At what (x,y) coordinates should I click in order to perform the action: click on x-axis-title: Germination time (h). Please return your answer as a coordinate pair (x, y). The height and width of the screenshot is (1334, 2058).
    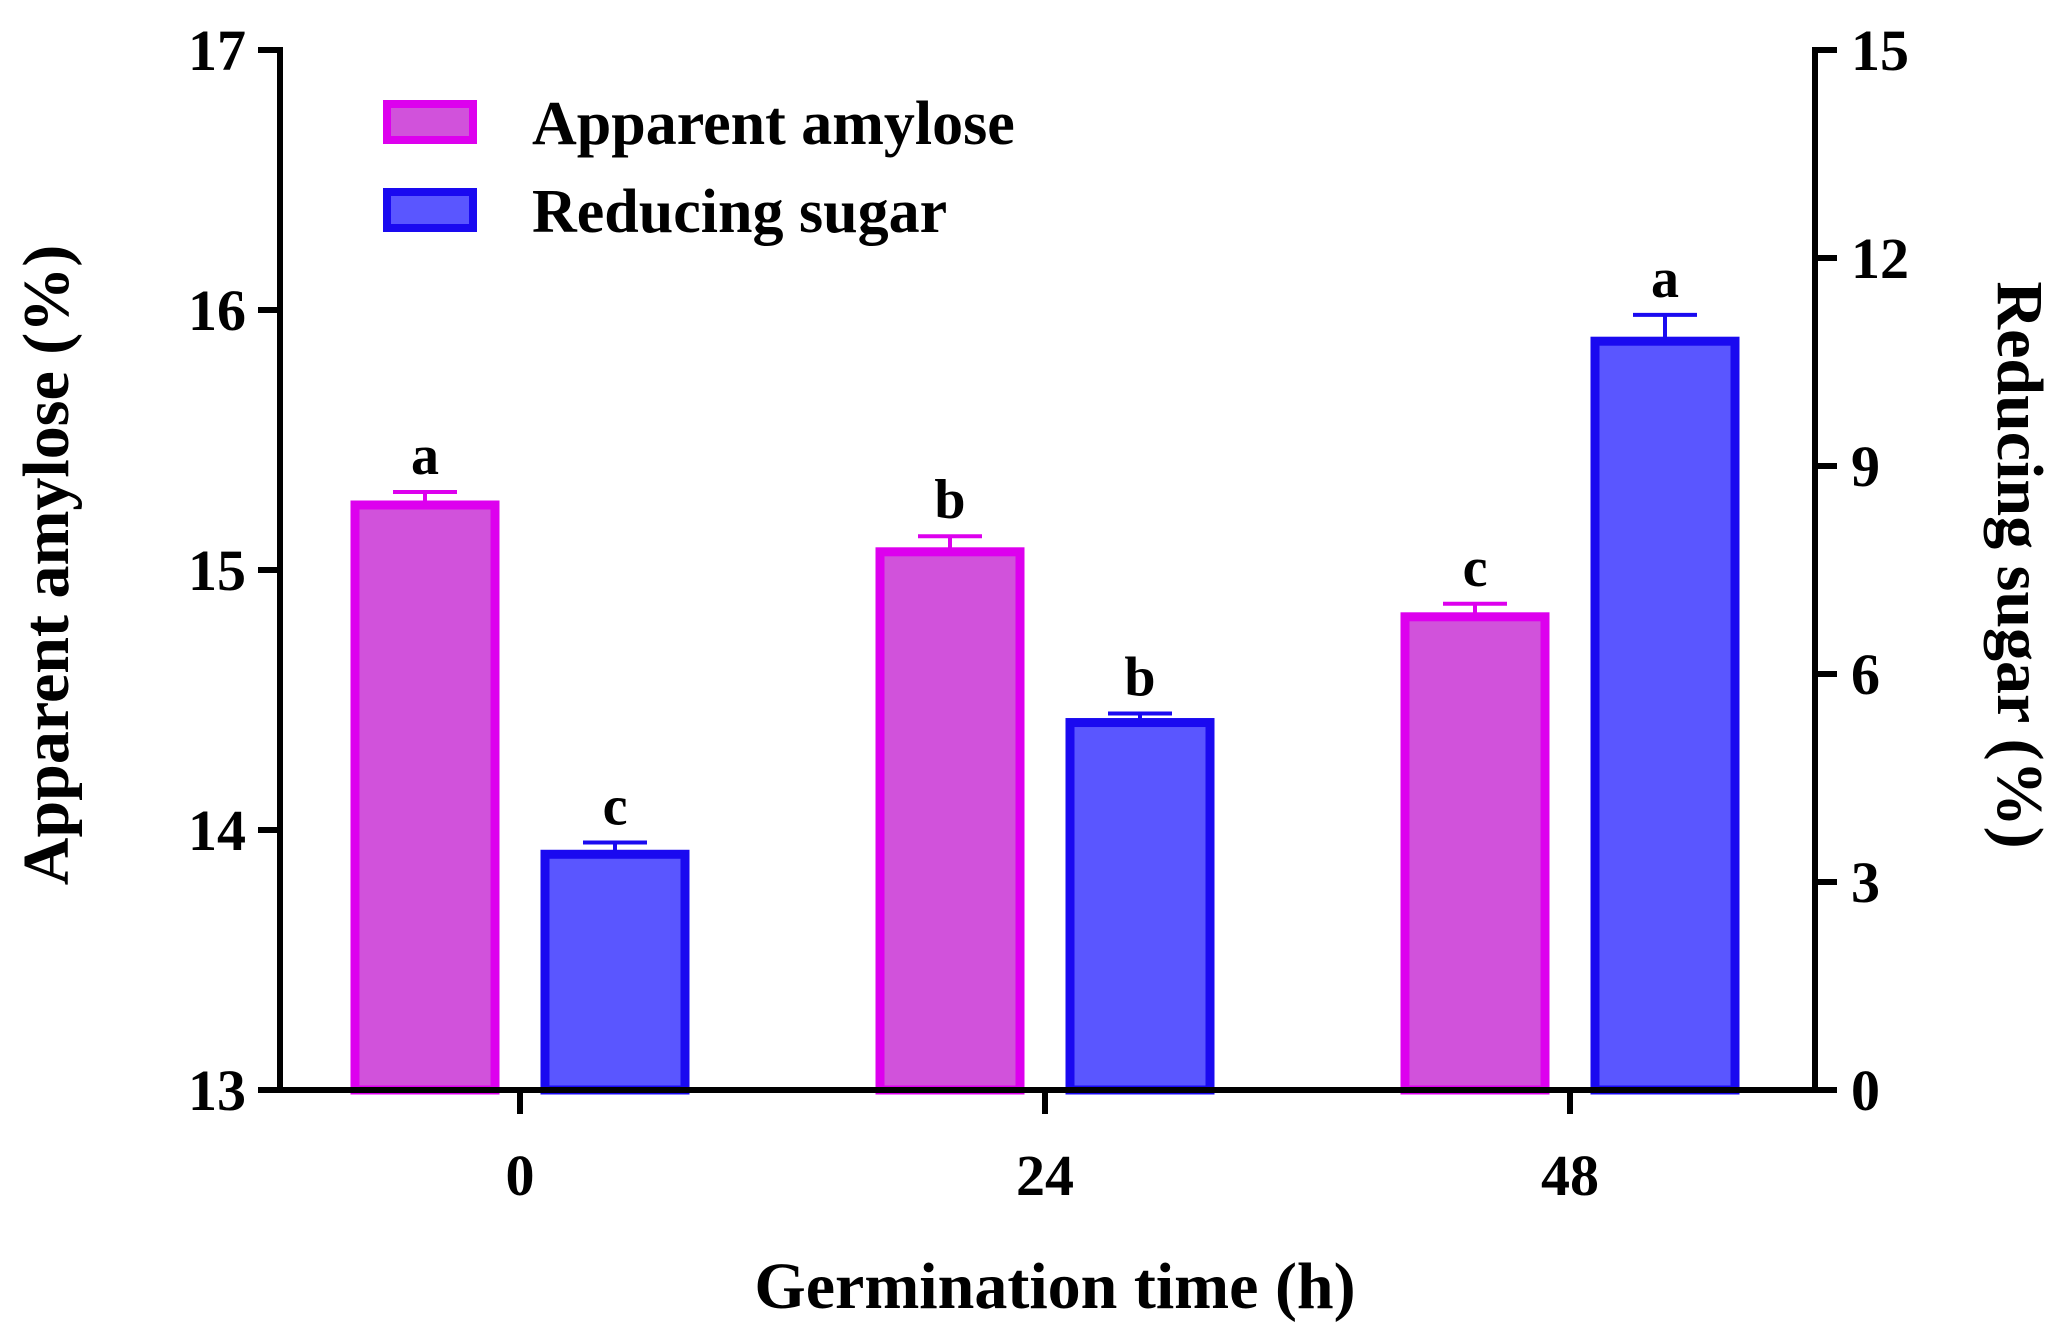
    Looking at the image, I should click on (1054, 1286).